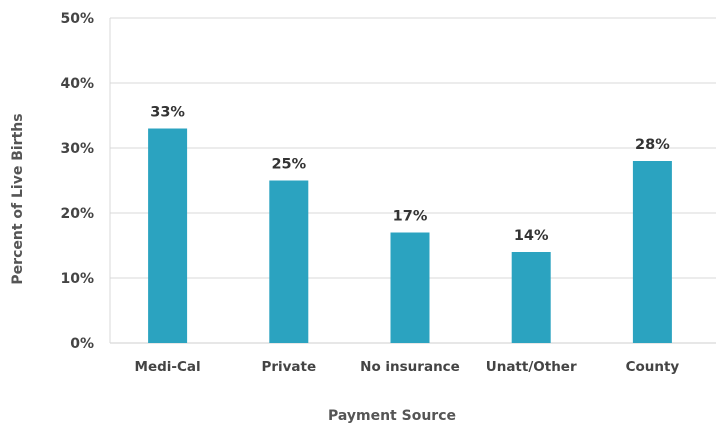  Describe the element at coordinates (531, 297) in the screenshot. I see `bar-unatt-other` at that location.